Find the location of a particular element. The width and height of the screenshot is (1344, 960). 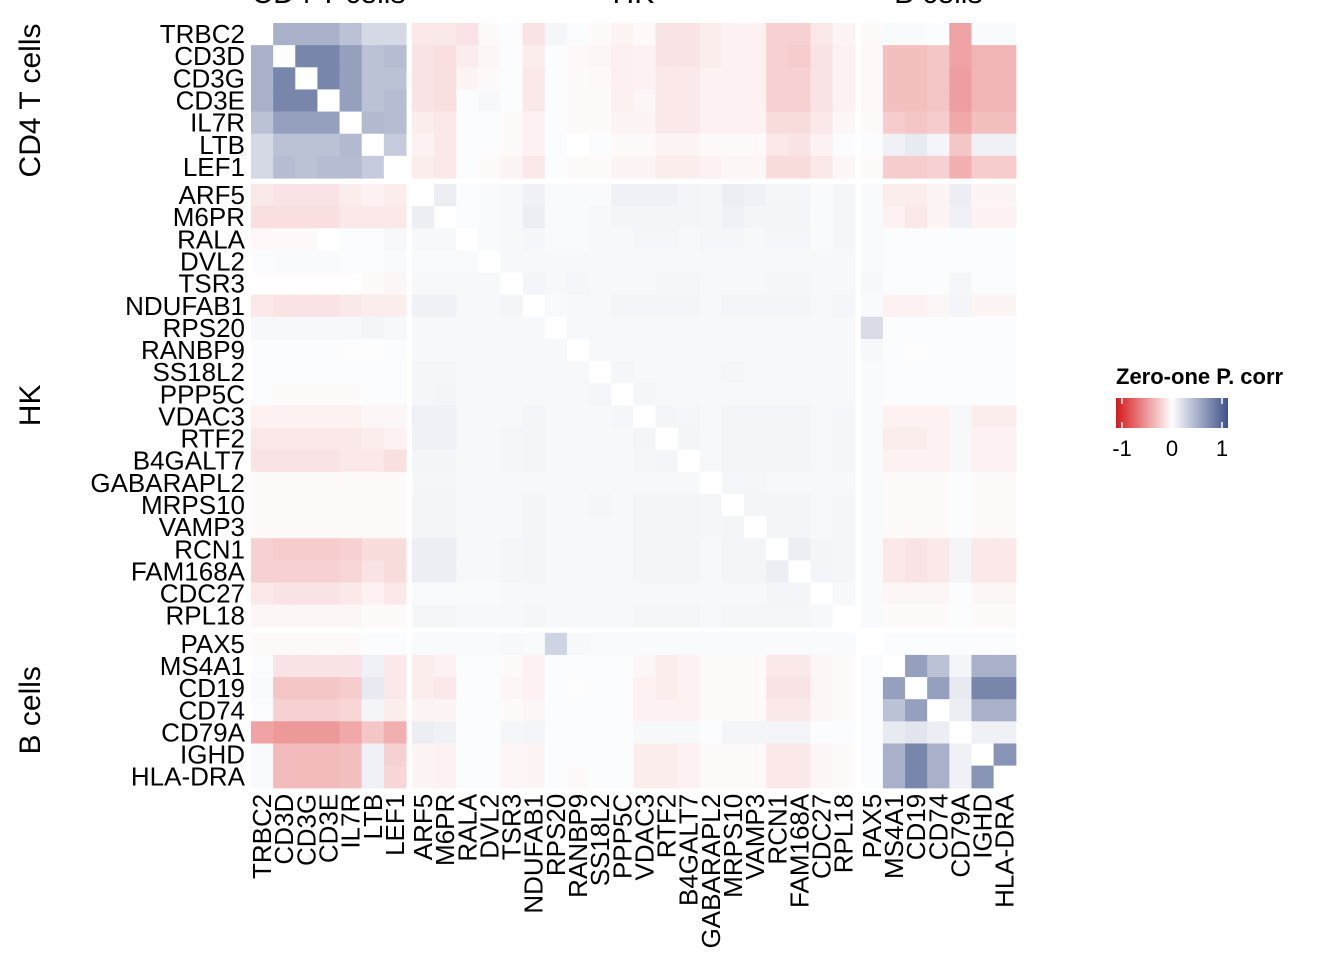

heatmap-cell-MRPS10-CDC27 is located at coordinates (822, 505).